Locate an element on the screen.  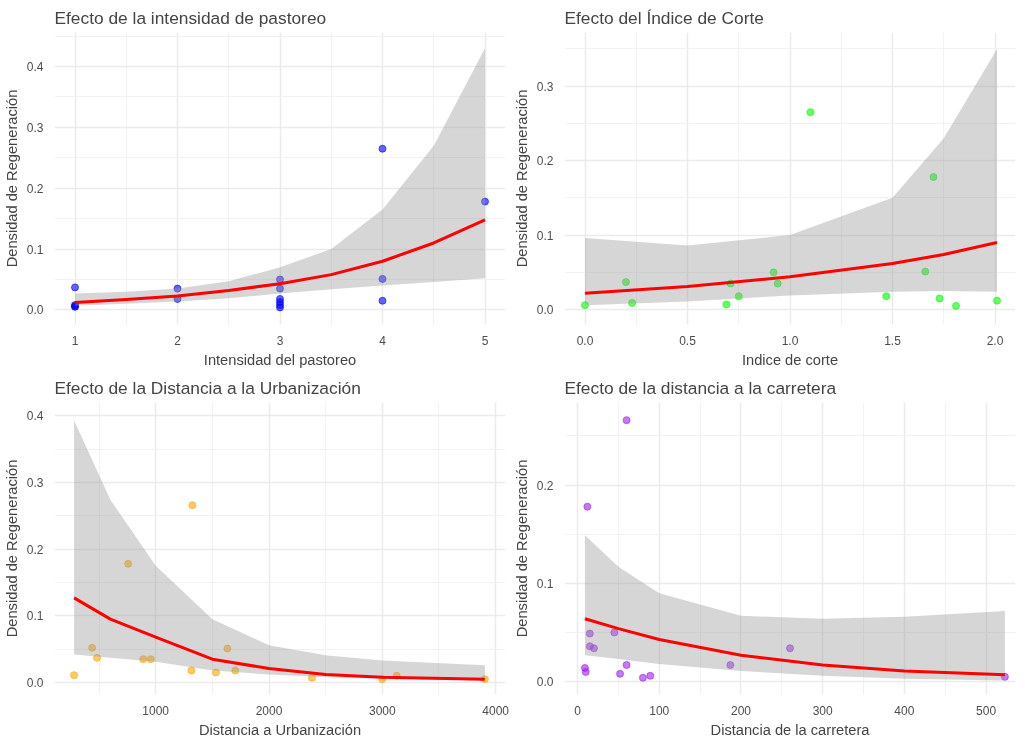
x-tick-label: 0.0 is located at coordinates (585, 340).